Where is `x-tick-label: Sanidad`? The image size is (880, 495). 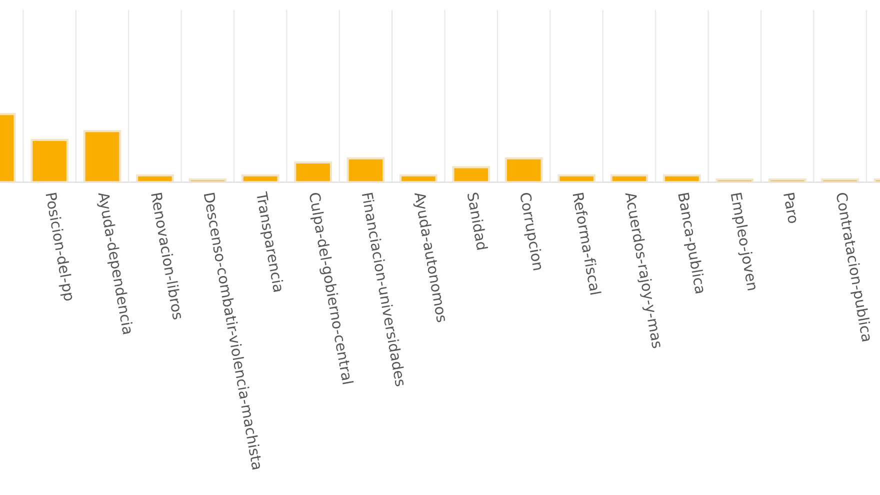 x-tick-label: Sanidad is located at coordinates (477, 221).